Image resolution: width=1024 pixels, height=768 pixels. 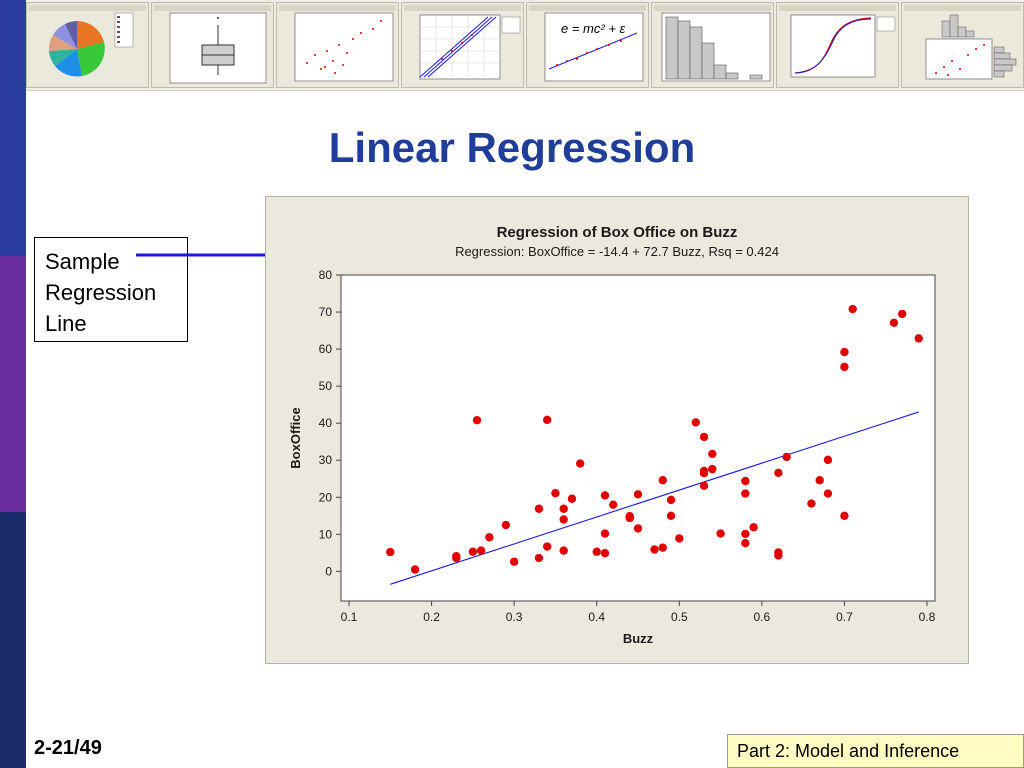 I want to click on y-tick-label: 60, so click(x=326, y=349).